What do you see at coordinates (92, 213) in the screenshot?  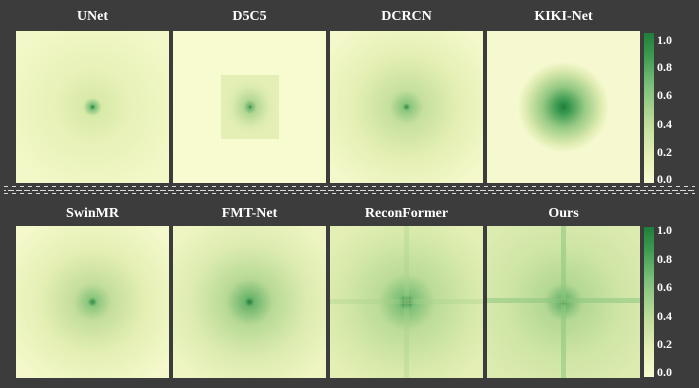 I see `title-swinmr: SwinMR` at bounding box center [92, 213].